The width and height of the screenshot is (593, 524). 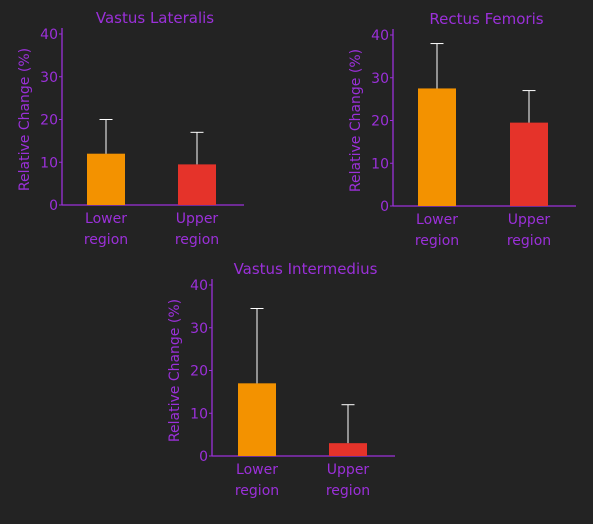 I want to click on chart-title: Vastus Intermedius, so click(x=306, y=269).